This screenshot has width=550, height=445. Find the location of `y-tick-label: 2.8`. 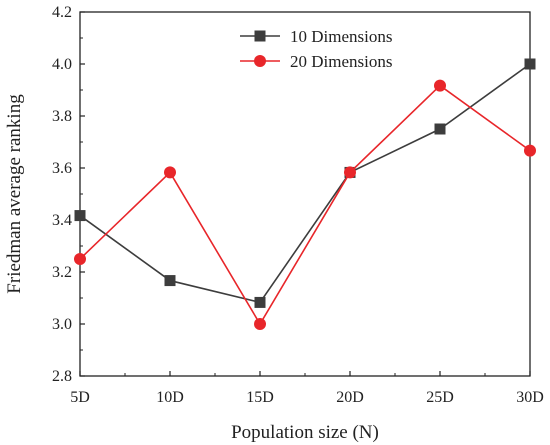

y-tick-label: 2.8 is located at coordinates (62, 376).